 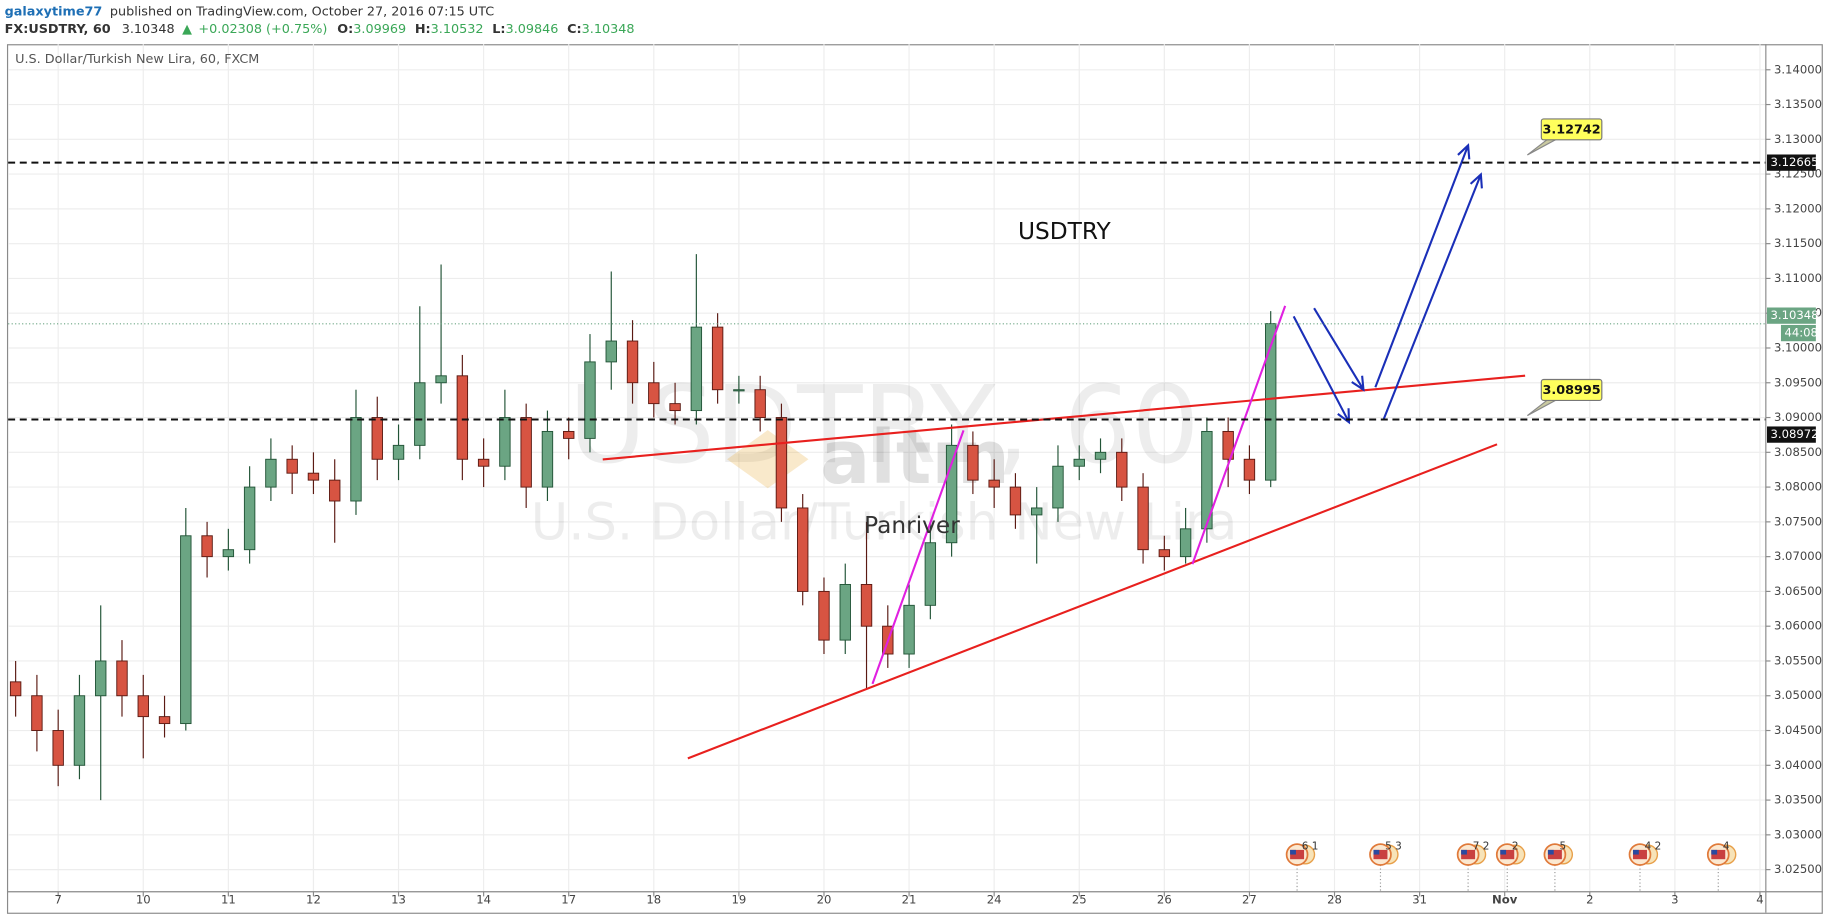 What do you see at coordinates (1310, 846) in the screenshot?
I see `event-count: 6 1` at bounding box center [1310, 846].